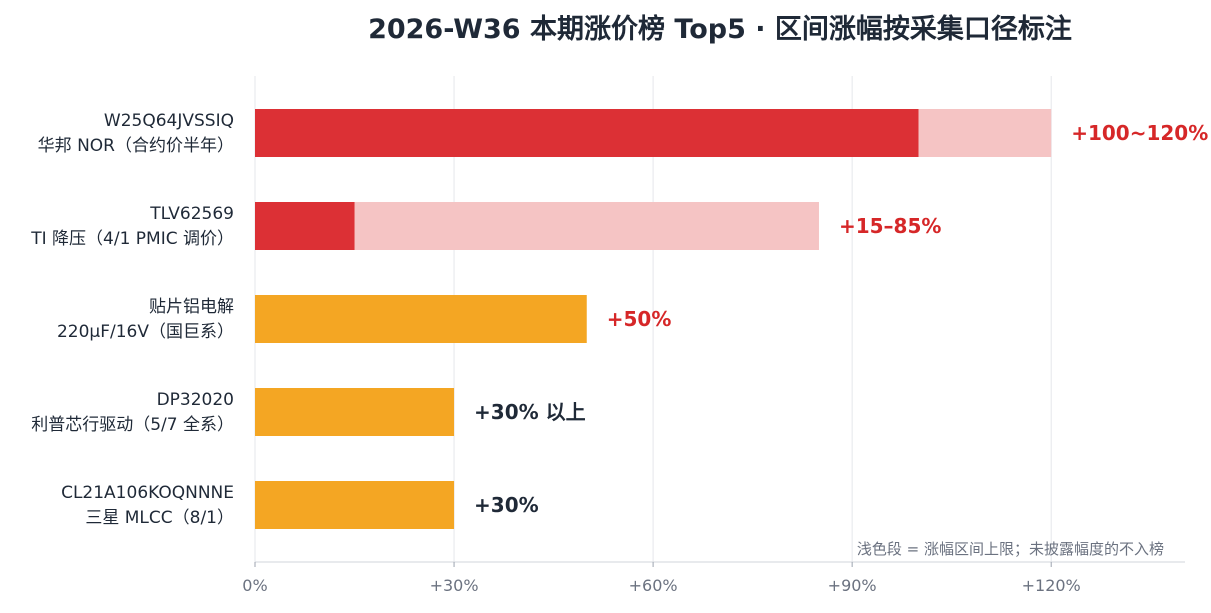  I want to click on category-label-line1: DP32020, so click(195, 400).